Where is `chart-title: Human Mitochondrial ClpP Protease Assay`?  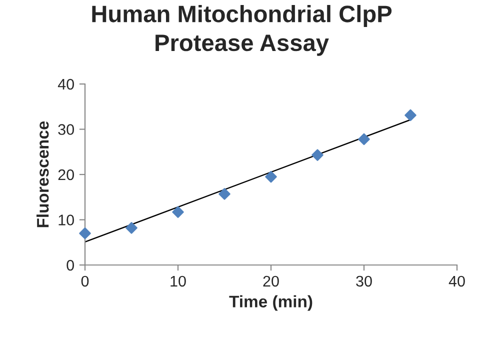
chart-title: Human Mitochondrial ClpP Protease Assay is located at coordinates (242, 30).